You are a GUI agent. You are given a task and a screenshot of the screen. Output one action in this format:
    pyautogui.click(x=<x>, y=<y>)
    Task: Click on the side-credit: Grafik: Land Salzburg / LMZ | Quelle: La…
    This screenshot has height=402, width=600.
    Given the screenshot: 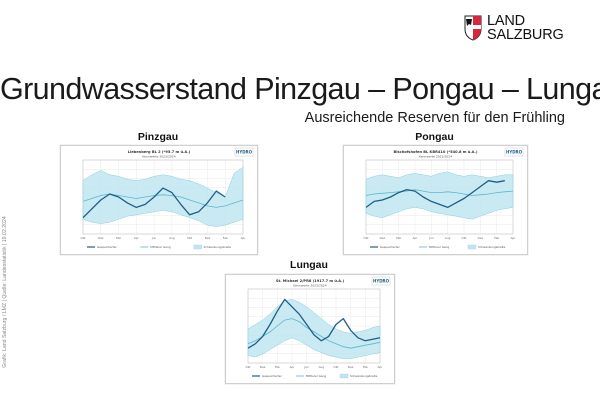 What is the action you would take?
    pyautogui.click(x=5, y=292)
    